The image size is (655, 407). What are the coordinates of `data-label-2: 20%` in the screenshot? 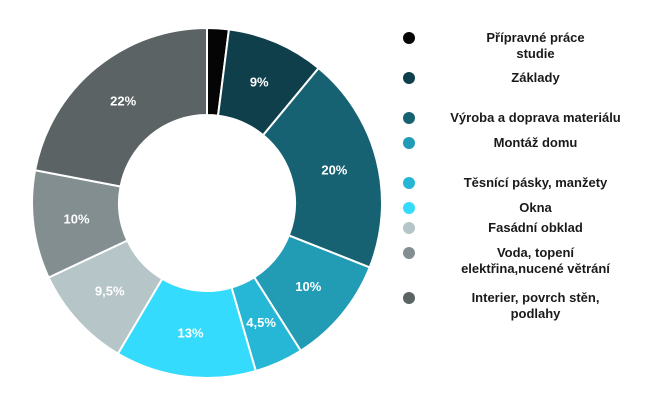 It's located at (334, 169).